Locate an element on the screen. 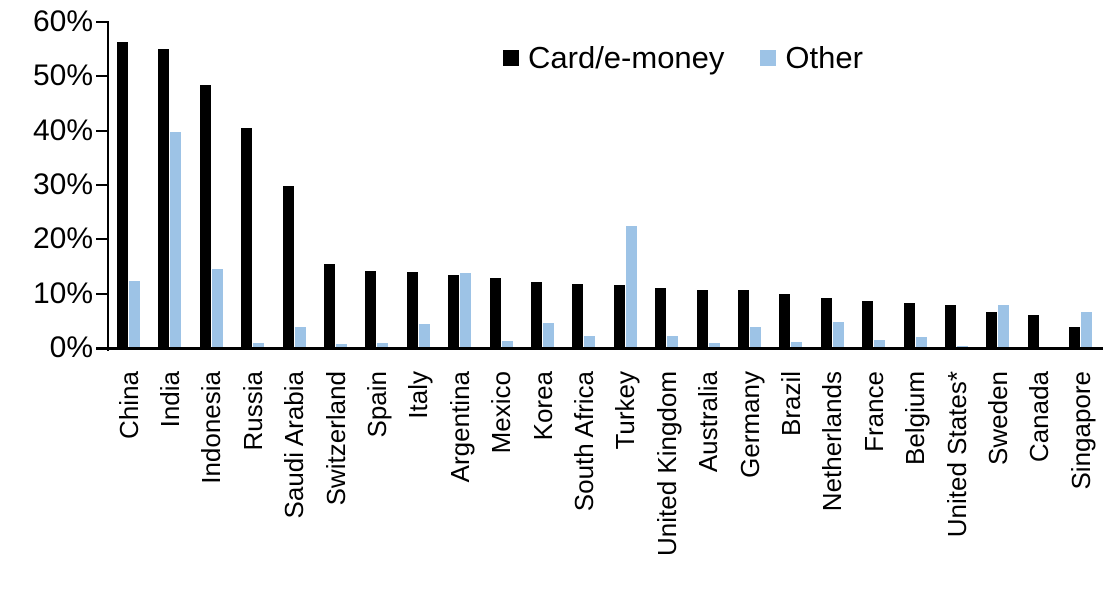  x-axis-category-label: Singapore is located at coordinates (1080, 430).